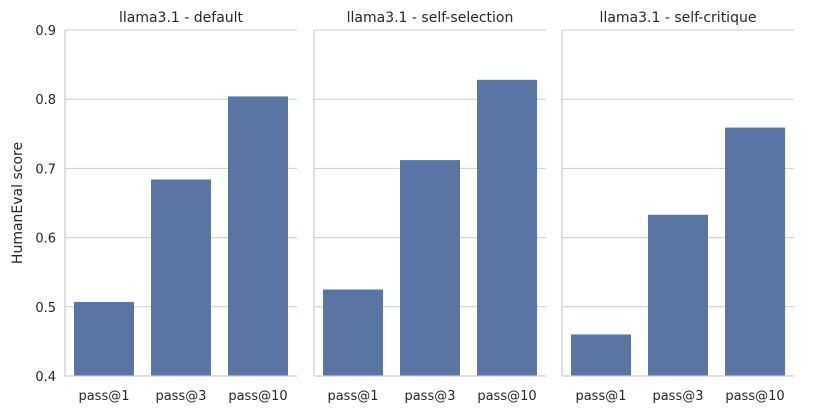 This screenshot has height=413, width=815. Describe the element at coordinates (45, 31) in the screenshot. I see `y-tick-label: 0.9` at that location.